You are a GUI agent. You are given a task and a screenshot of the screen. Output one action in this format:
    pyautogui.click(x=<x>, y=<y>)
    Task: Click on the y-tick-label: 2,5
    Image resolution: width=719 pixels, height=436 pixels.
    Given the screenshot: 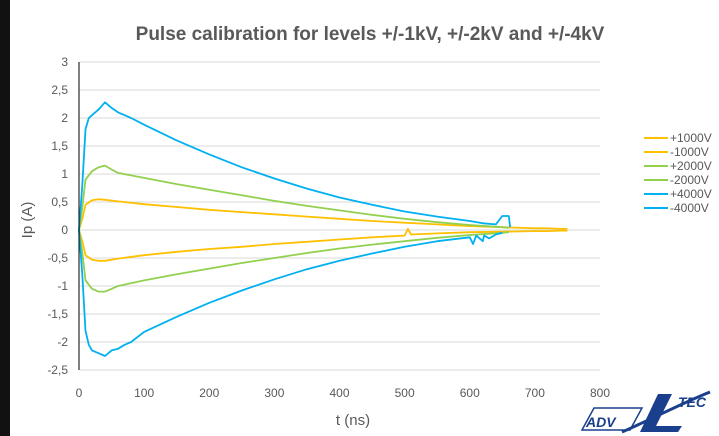 What is the action you would take?
    pyautogui.click(x=59, y=90)
    